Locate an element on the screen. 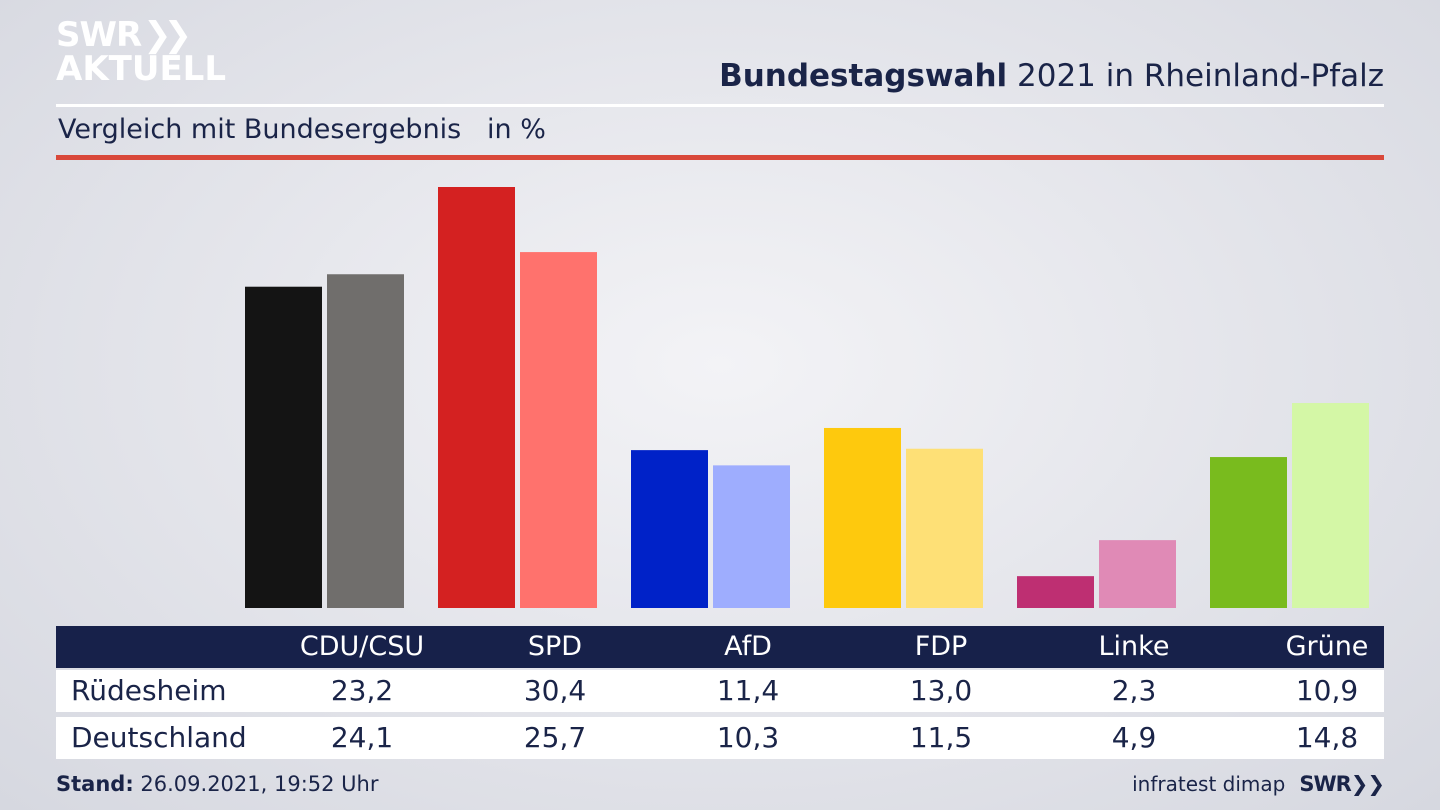 The width and height of the screenshot is (1440, 810). chart-subtitle: Vergleich mit Bundesergebnis in % is located at coordinates (302, 129).